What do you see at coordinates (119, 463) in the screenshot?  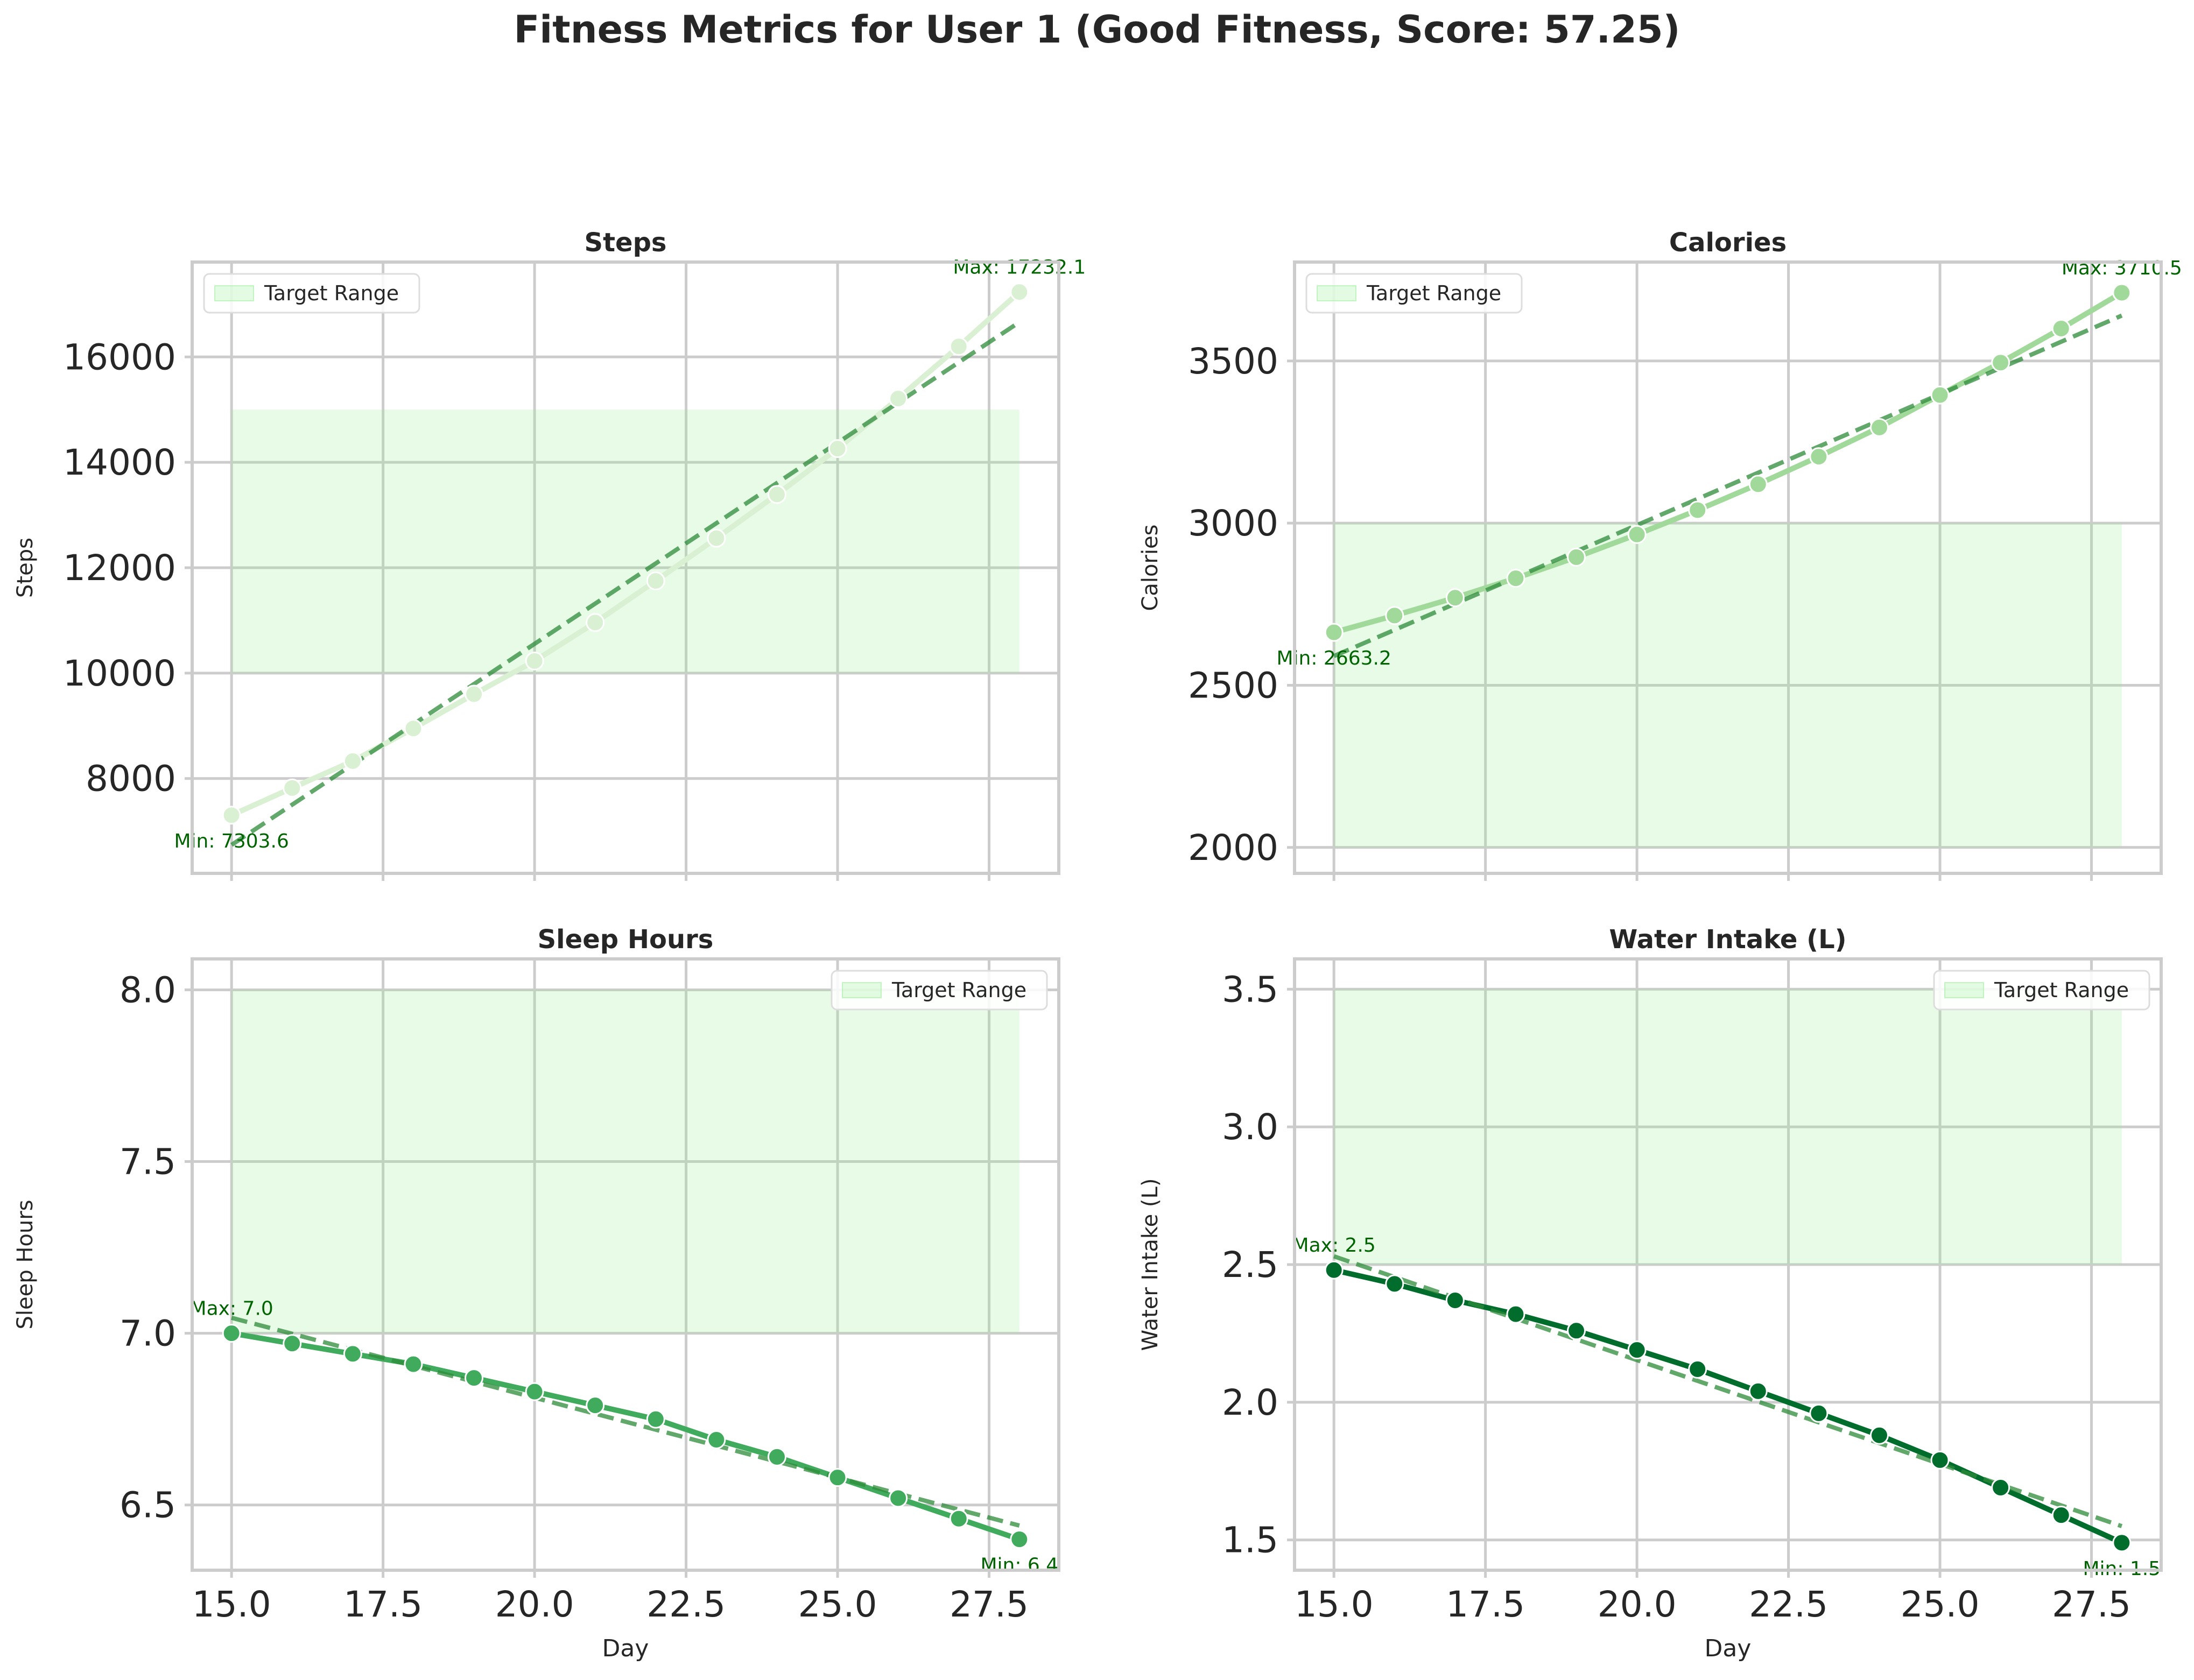 I see `y-tick-label: 14000` at bounding box center [119, 463].